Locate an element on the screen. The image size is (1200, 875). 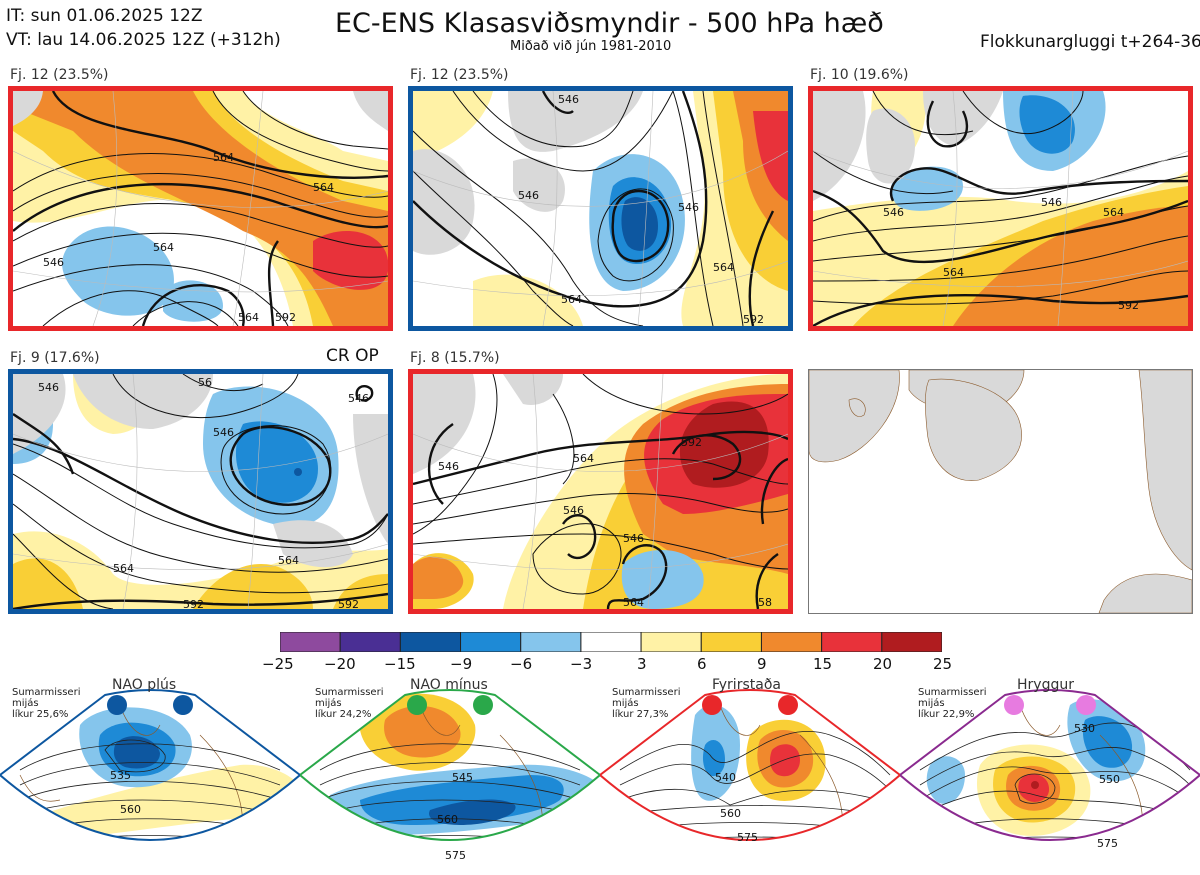
cluster-5-contour-label-7: 58 is located at coordinates (765, 602).